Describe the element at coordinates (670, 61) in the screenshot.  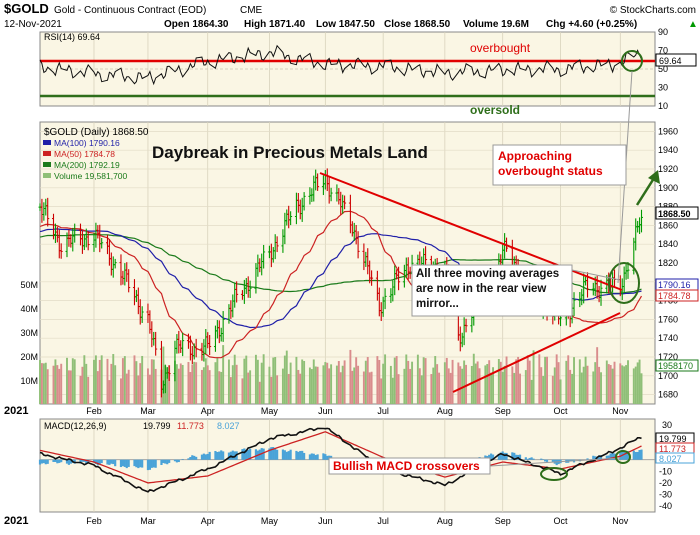
I see `rsi-value-label: 69.64` at that location.